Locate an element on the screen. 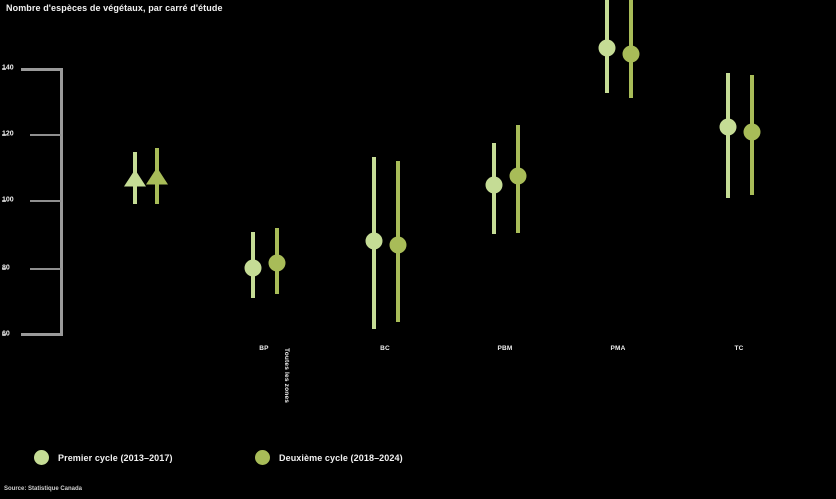 The height and width of the screenshot is (499, 836). whisker-series1 is located at coordinates (728, 135).